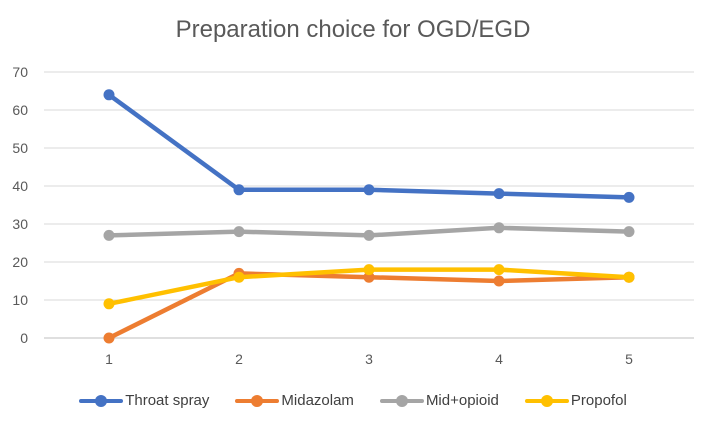 The height and width of the screenshot is (426, 706). Describe the element at coordinates (167, 400) in the screenshot. I see `legend-label: Throat spray` at that location.